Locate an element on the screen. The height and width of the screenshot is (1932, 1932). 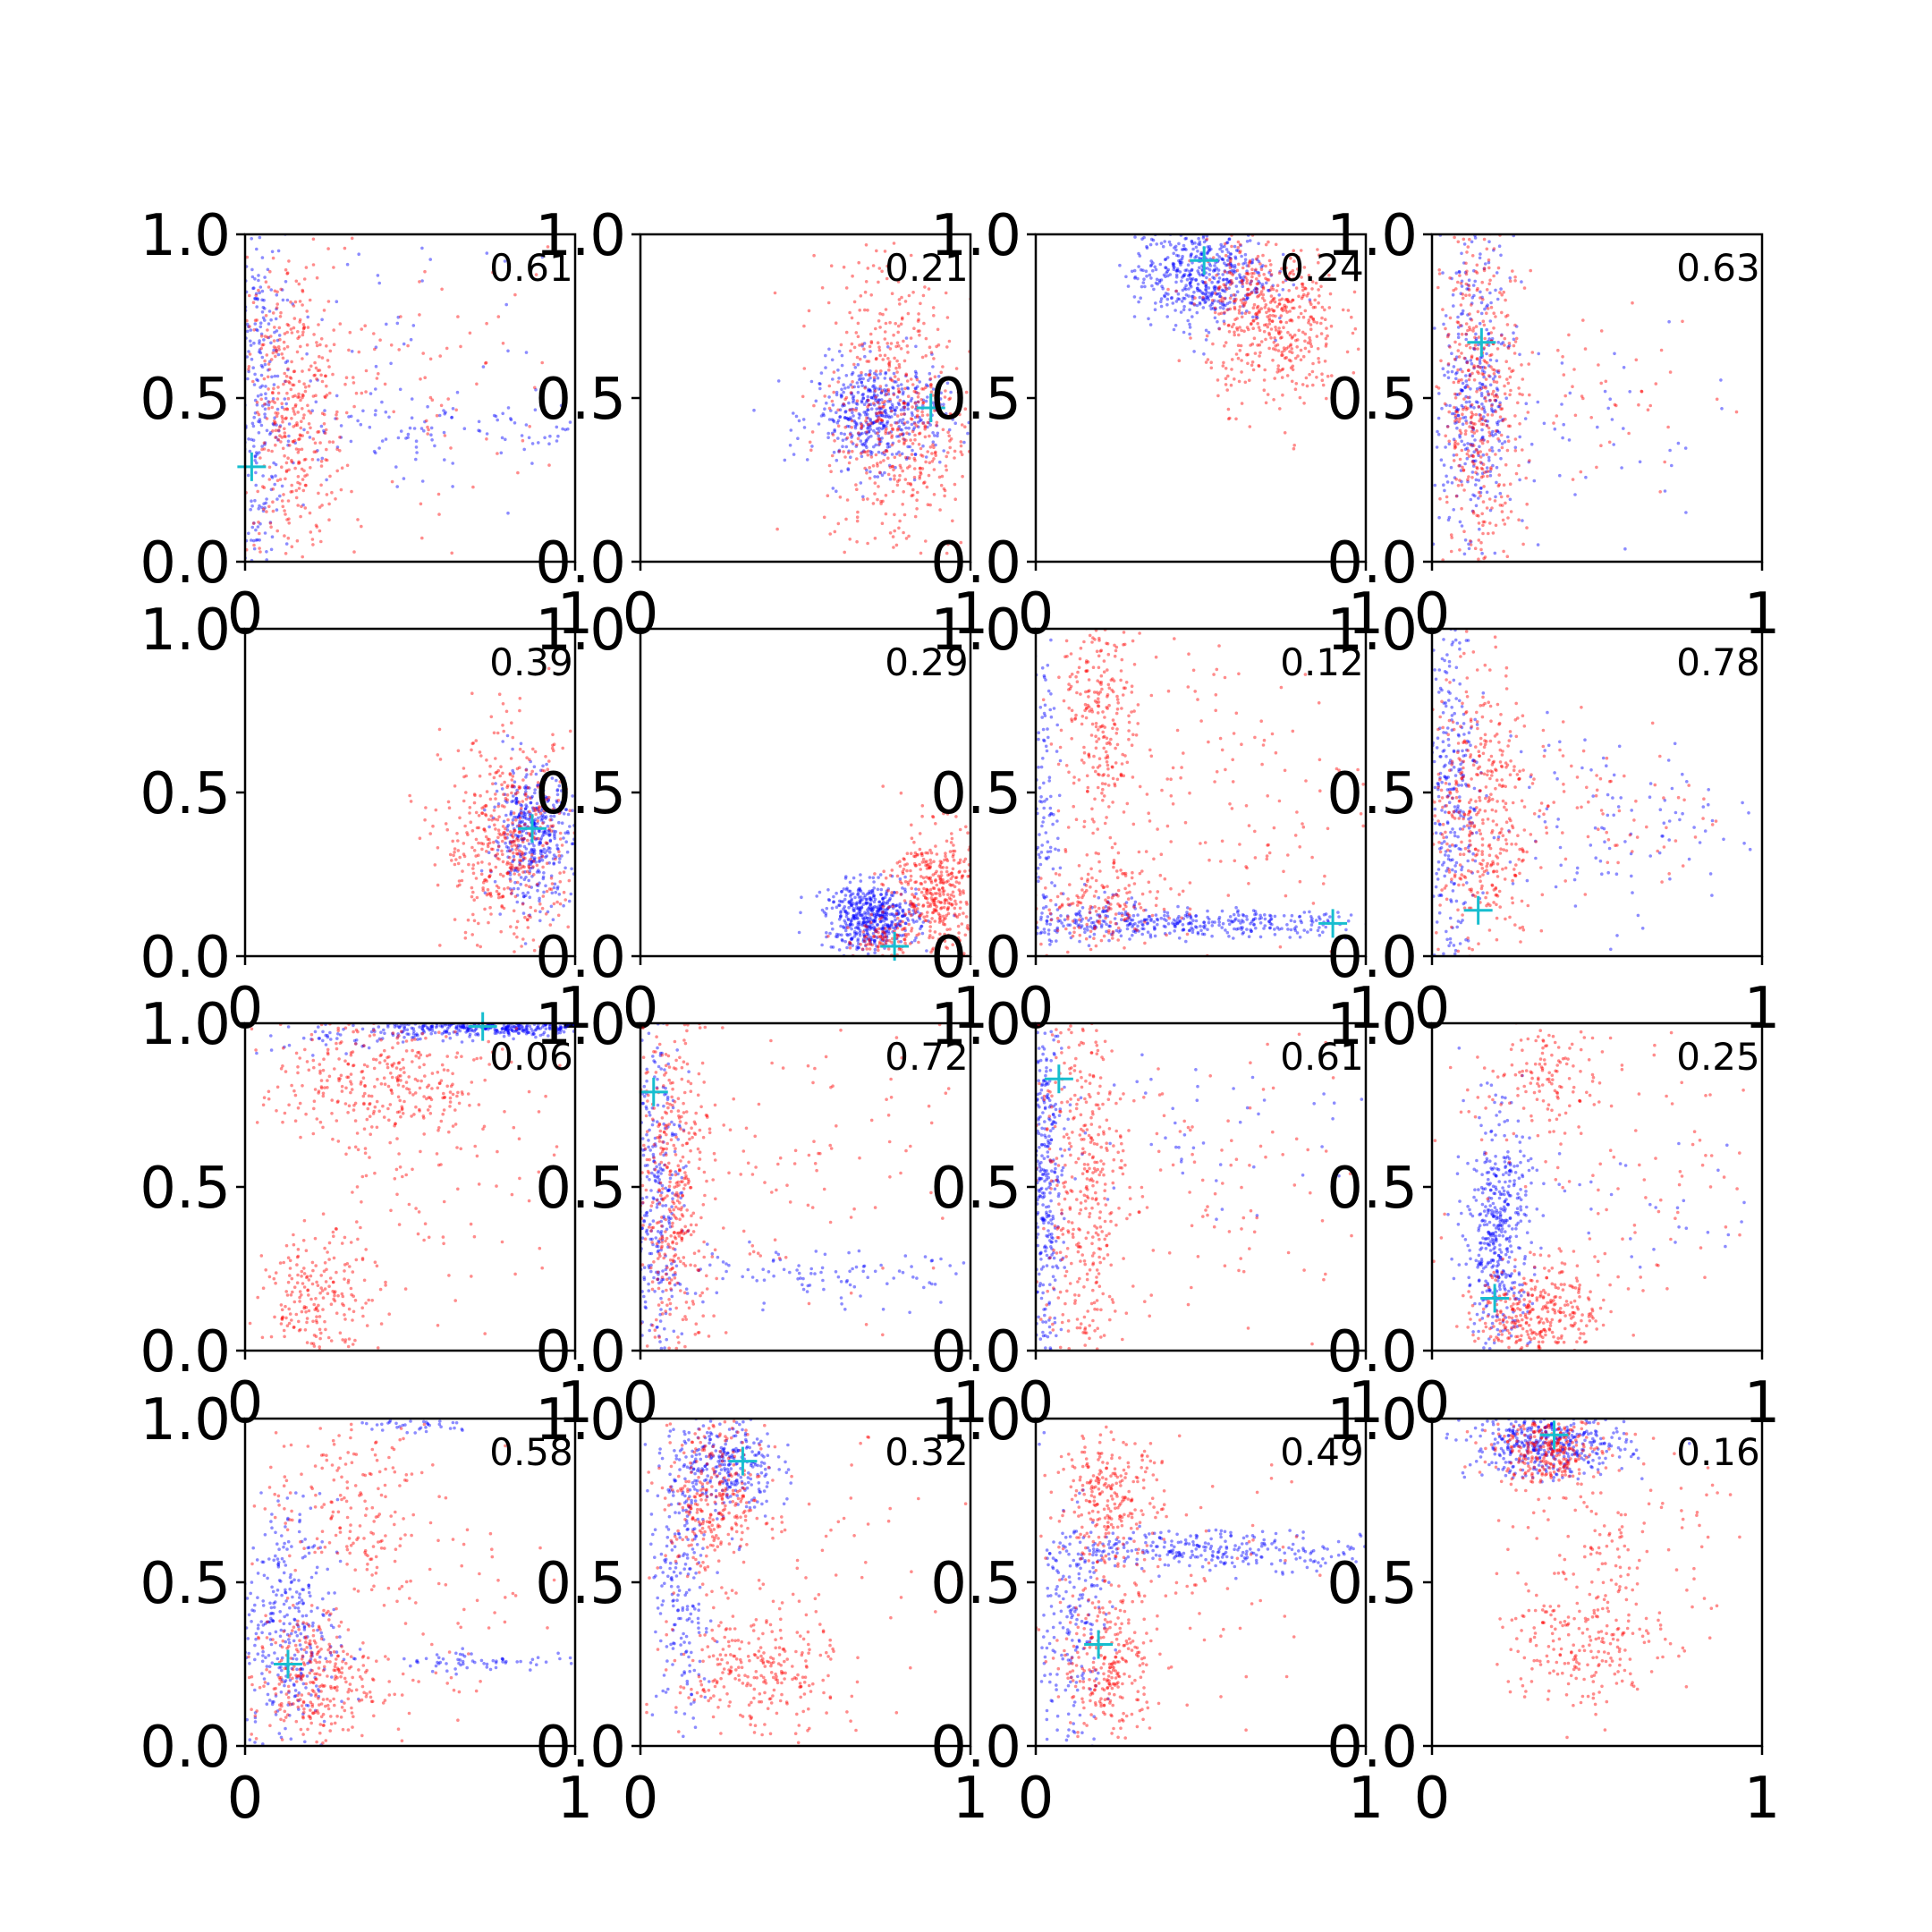
series-red is located at coordinates (1585, 398).